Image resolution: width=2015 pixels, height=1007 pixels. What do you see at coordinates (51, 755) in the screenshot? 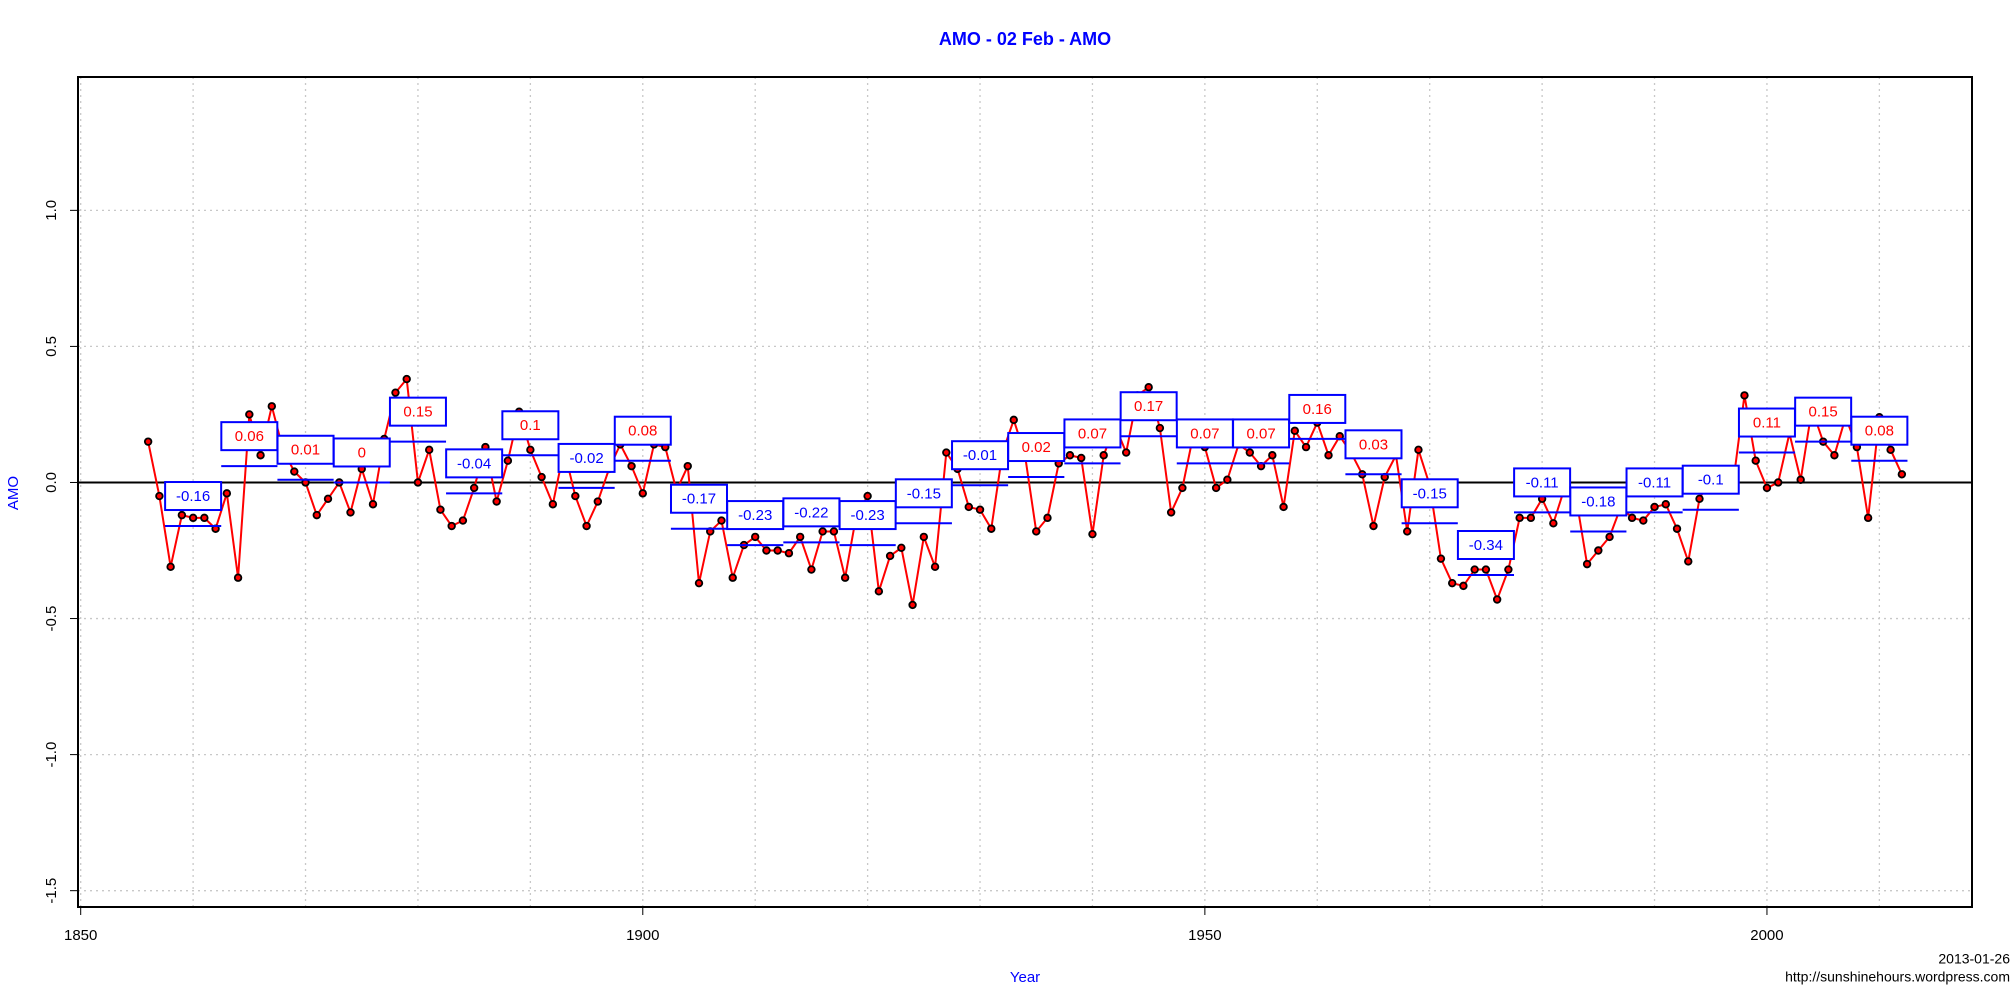
I see `y-tick-label: -1.0` at bounding box center [51, 755].